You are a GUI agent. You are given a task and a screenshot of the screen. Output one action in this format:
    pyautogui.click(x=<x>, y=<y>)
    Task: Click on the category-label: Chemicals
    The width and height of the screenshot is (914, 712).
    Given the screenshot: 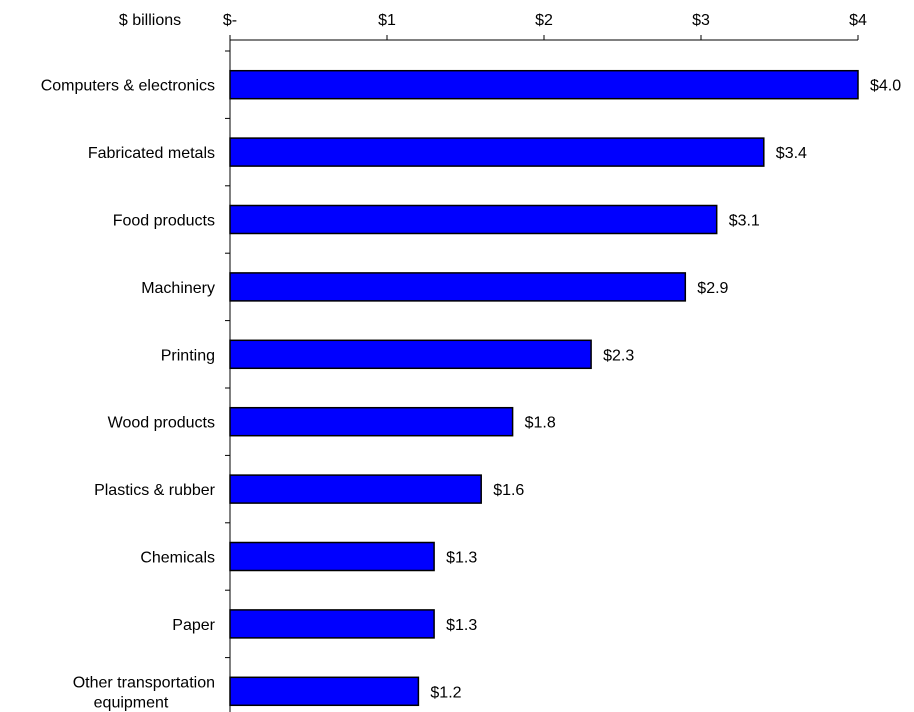 What is the action you would take?
    pyautogui.click(x=177, y=558)
    